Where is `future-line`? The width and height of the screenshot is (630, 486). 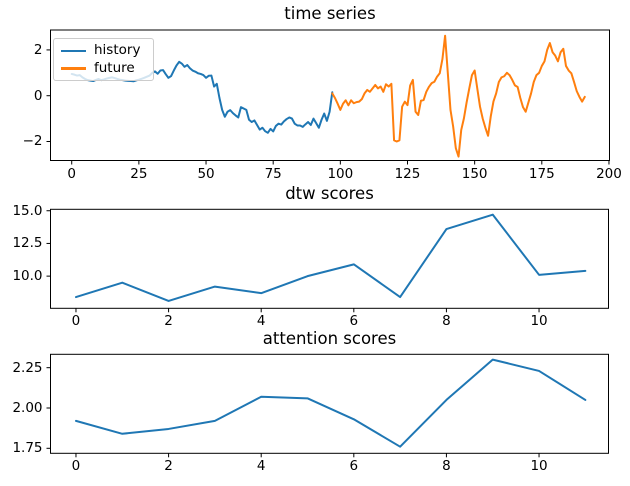
future-line is located at coordinates (458, 96).